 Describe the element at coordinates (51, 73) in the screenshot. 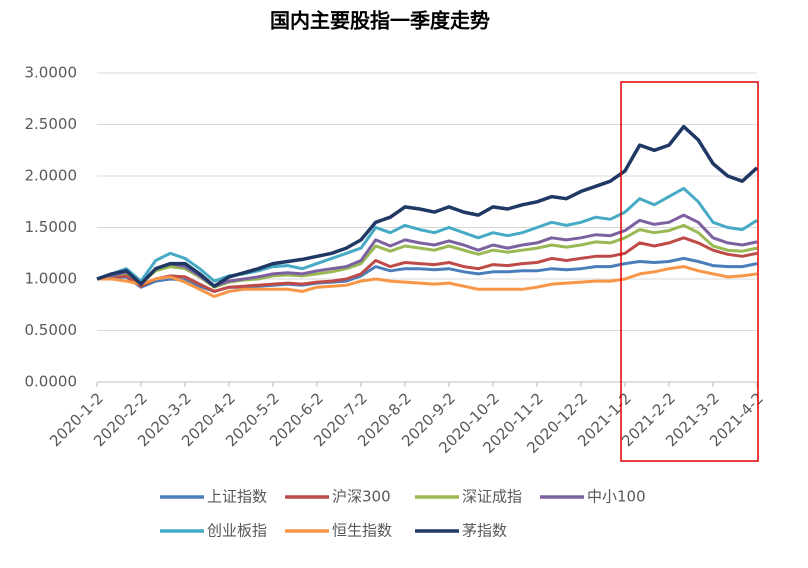

I see `y-tick-label: 3.0000` at that location.